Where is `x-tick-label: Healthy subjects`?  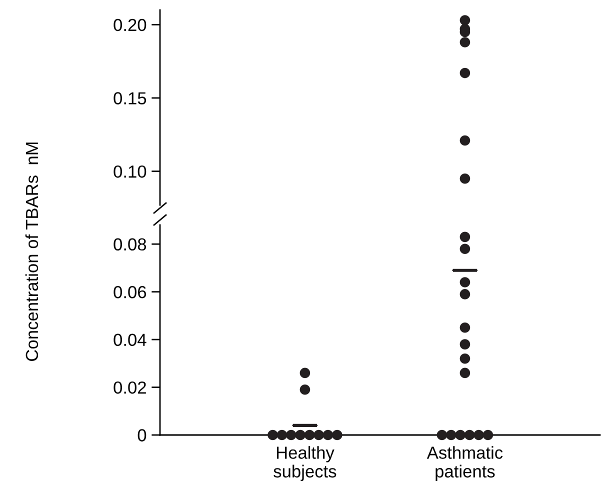 x-tick-label: Healthy subjects is located at coordinates (305, 463).